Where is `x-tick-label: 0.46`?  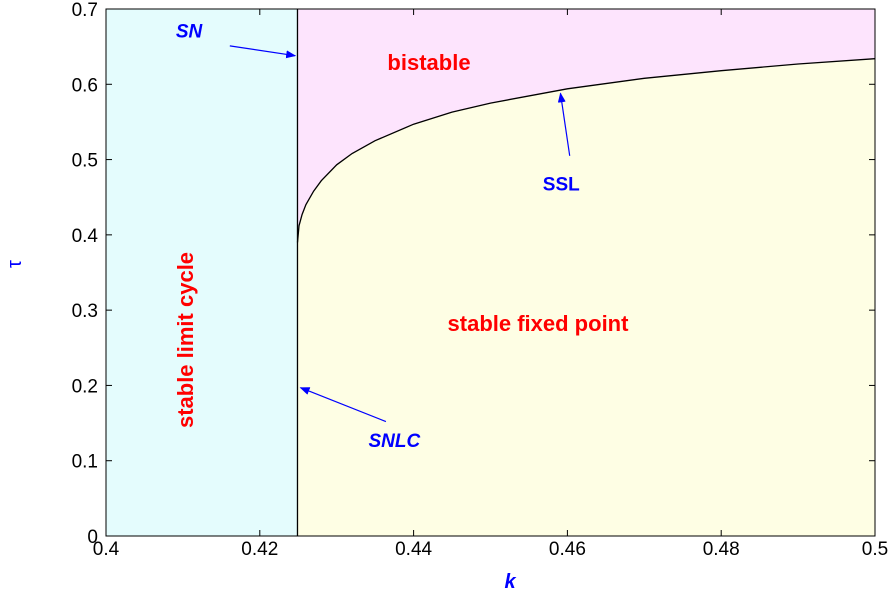
x-tick-label: 0.46 is located at coordinates (567, 549).